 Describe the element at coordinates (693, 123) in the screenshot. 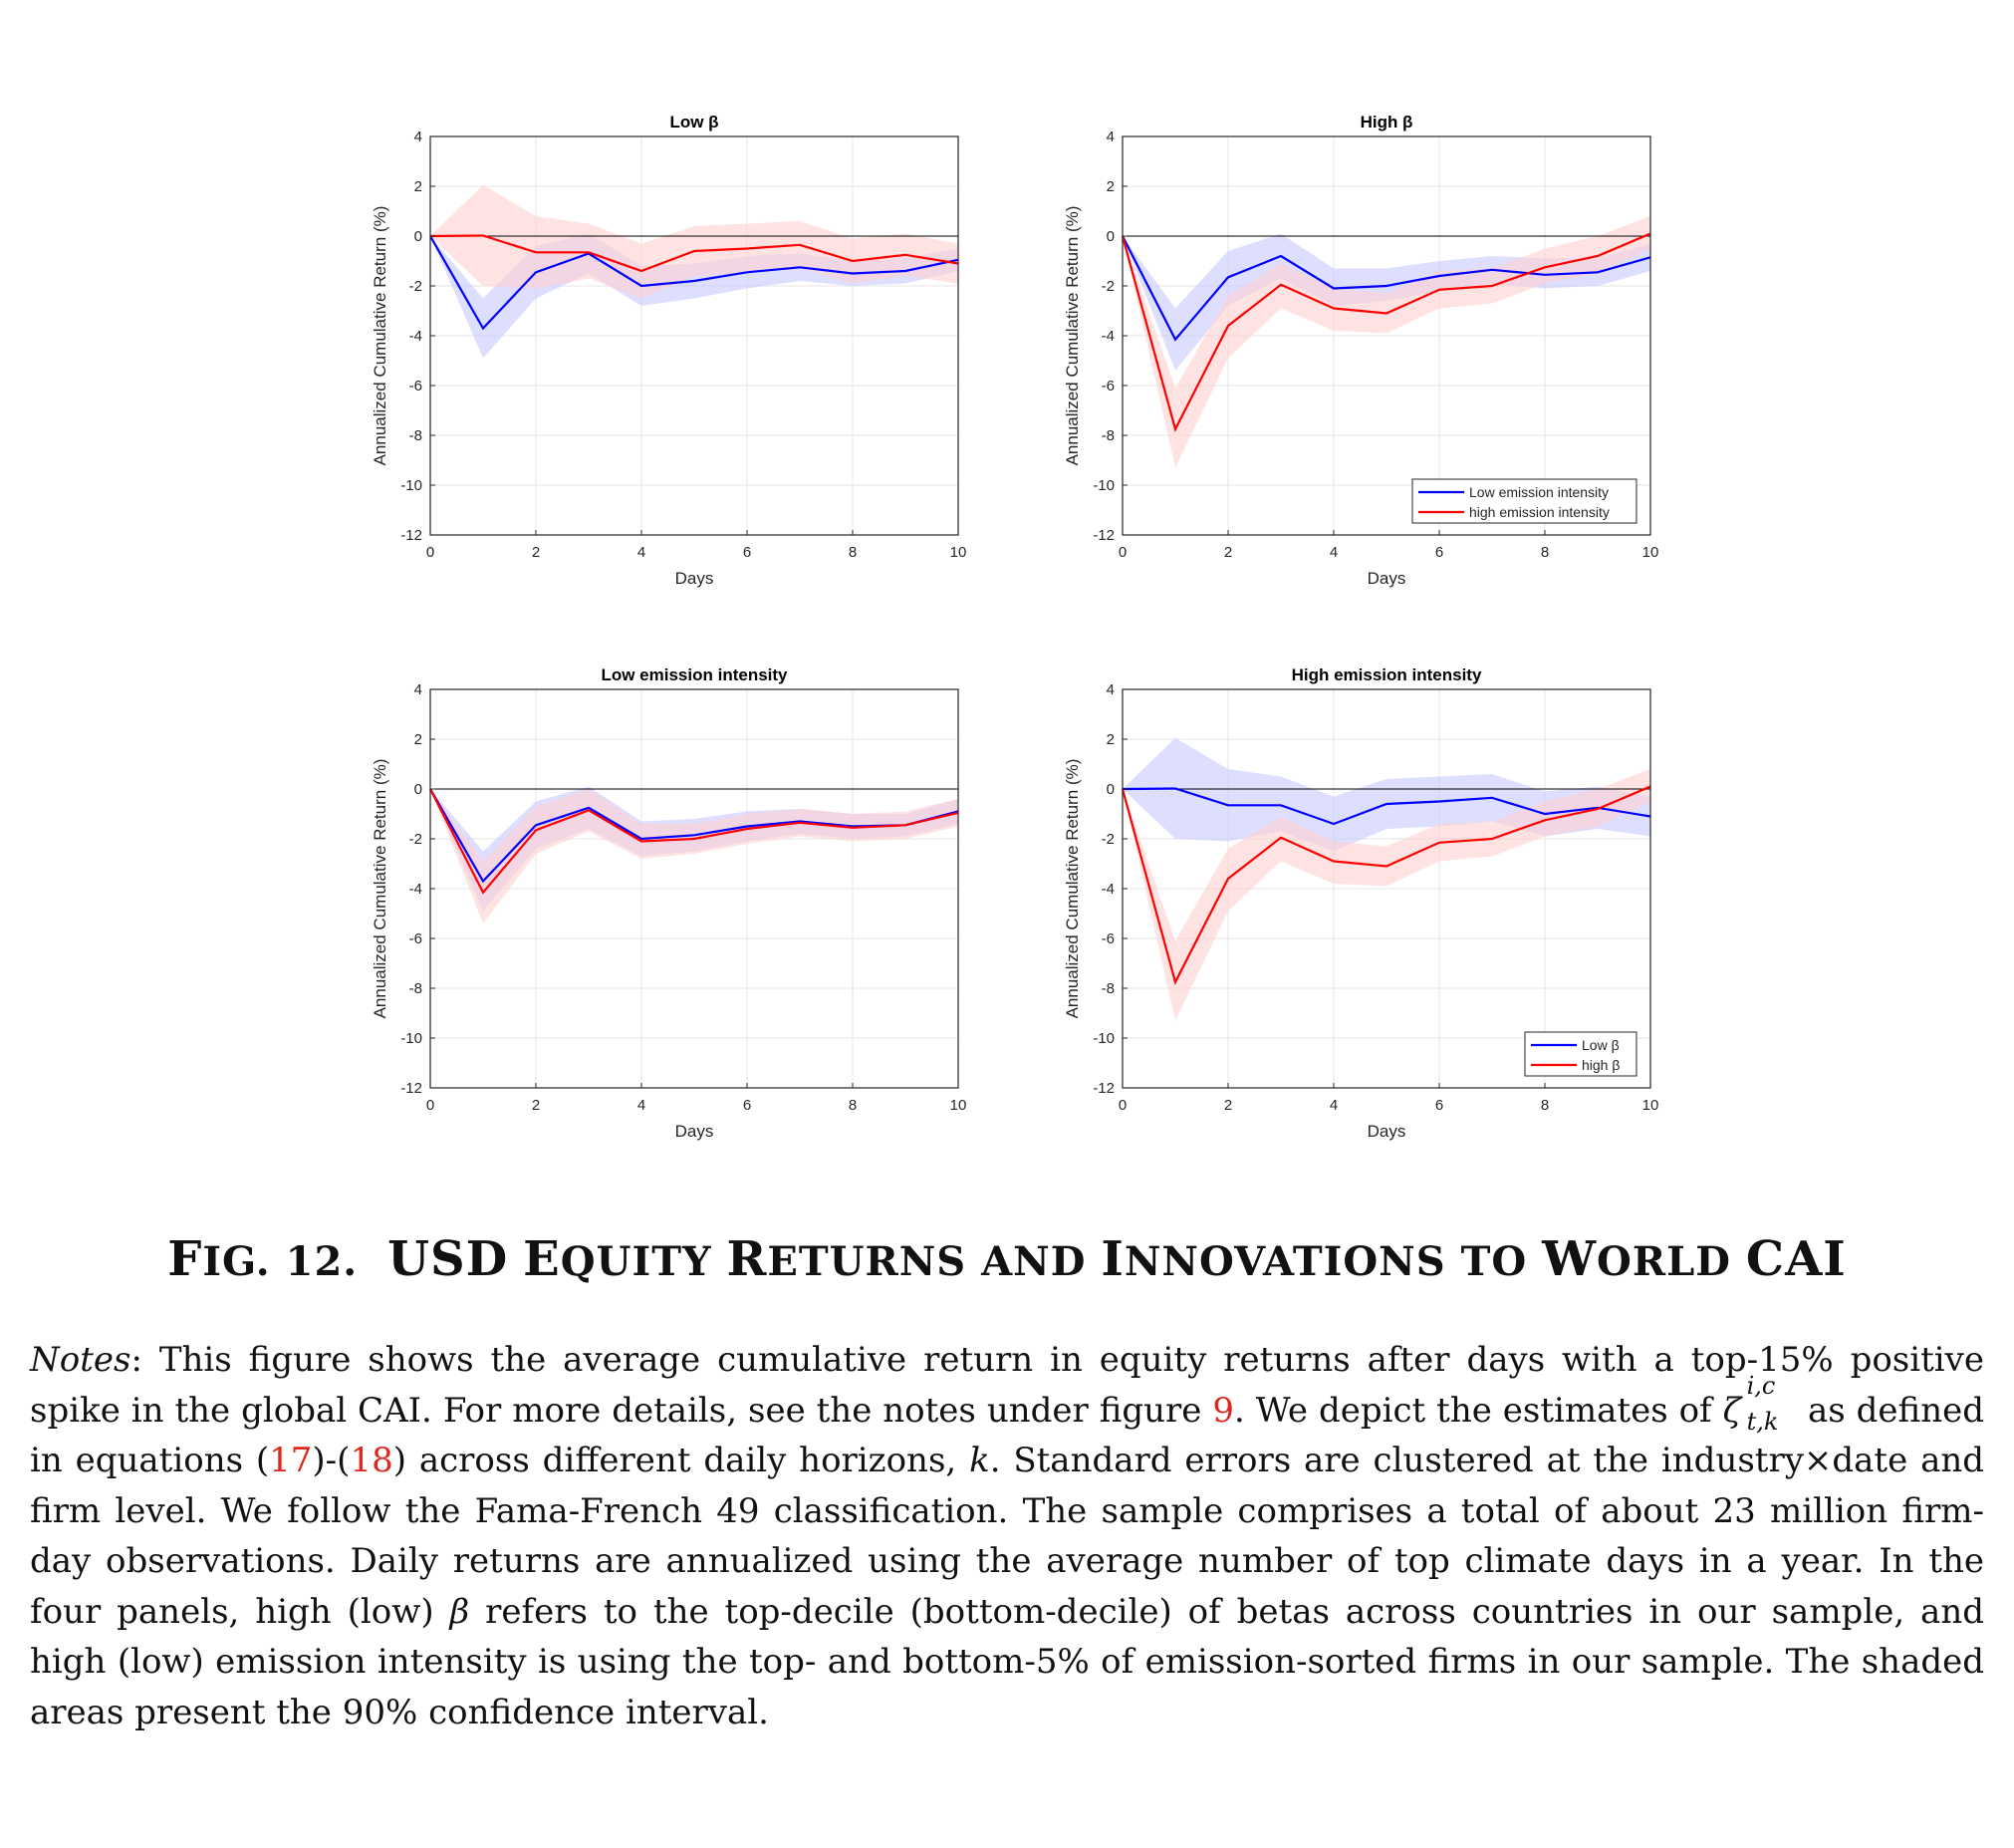

I see `panel-title: Low β` at that location.